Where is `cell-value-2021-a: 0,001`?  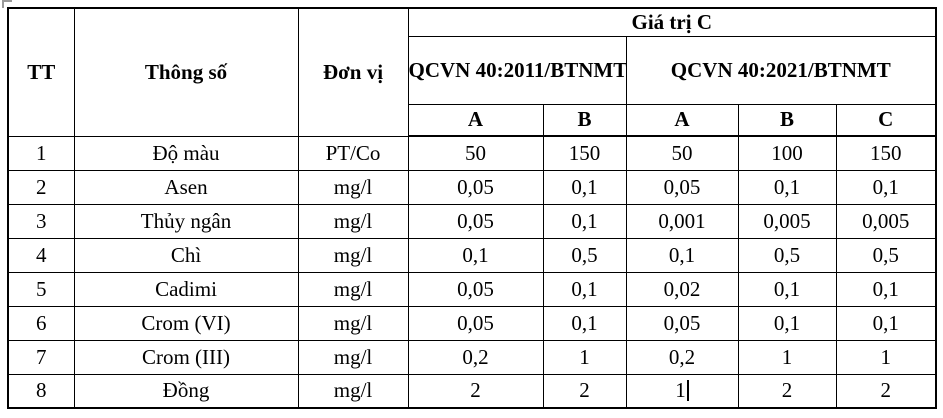
cell-value-2021-a: 0,001 is located at coordinates (682, 221).